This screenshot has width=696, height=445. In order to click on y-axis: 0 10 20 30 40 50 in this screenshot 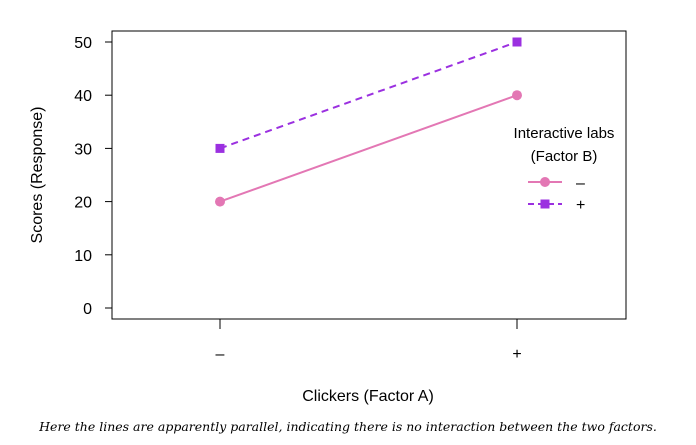, I will do `click(93, 176)`.